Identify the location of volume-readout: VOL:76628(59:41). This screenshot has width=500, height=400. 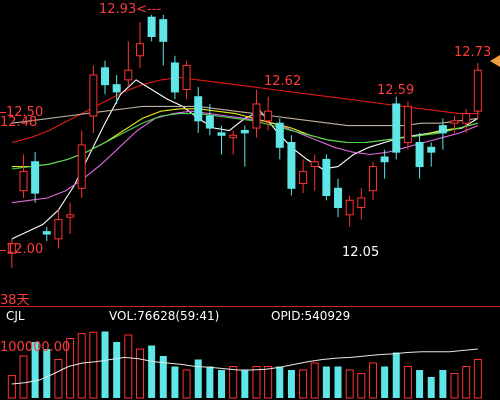
(164, 316).